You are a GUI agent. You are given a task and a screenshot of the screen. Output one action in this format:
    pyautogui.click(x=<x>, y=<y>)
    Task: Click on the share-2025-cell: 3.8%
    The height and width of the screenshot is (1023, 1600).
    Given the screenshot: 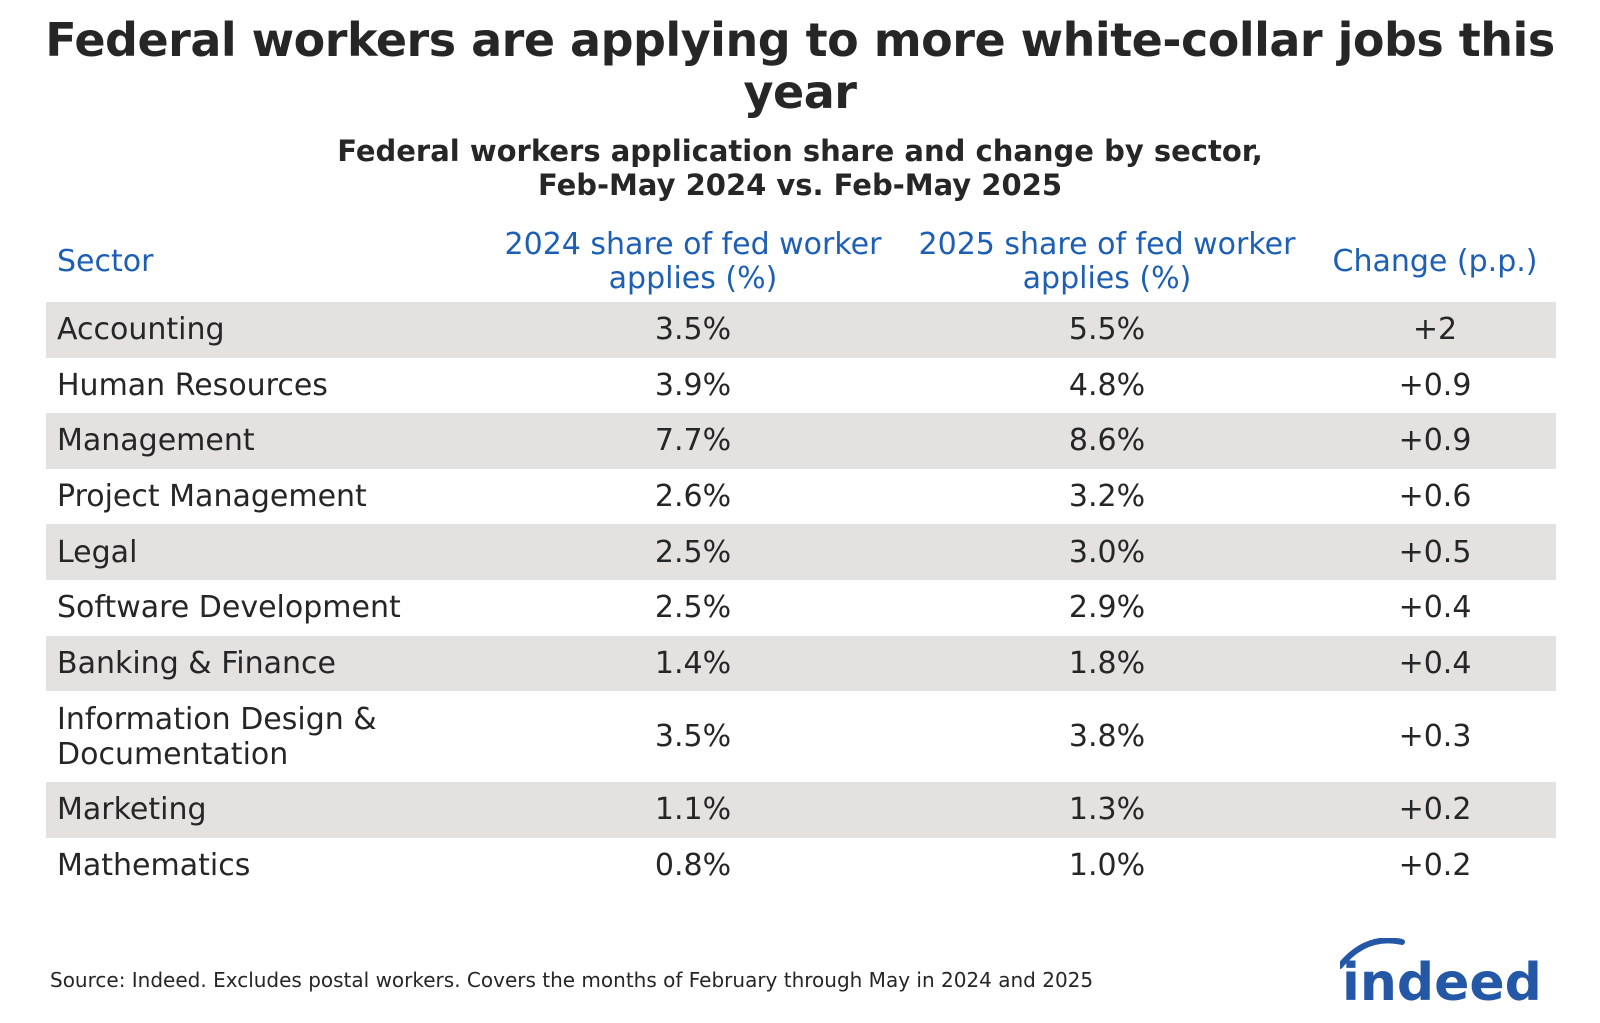 What is the action you would take?
    pyautogui.click(x=1107, y=737)
    